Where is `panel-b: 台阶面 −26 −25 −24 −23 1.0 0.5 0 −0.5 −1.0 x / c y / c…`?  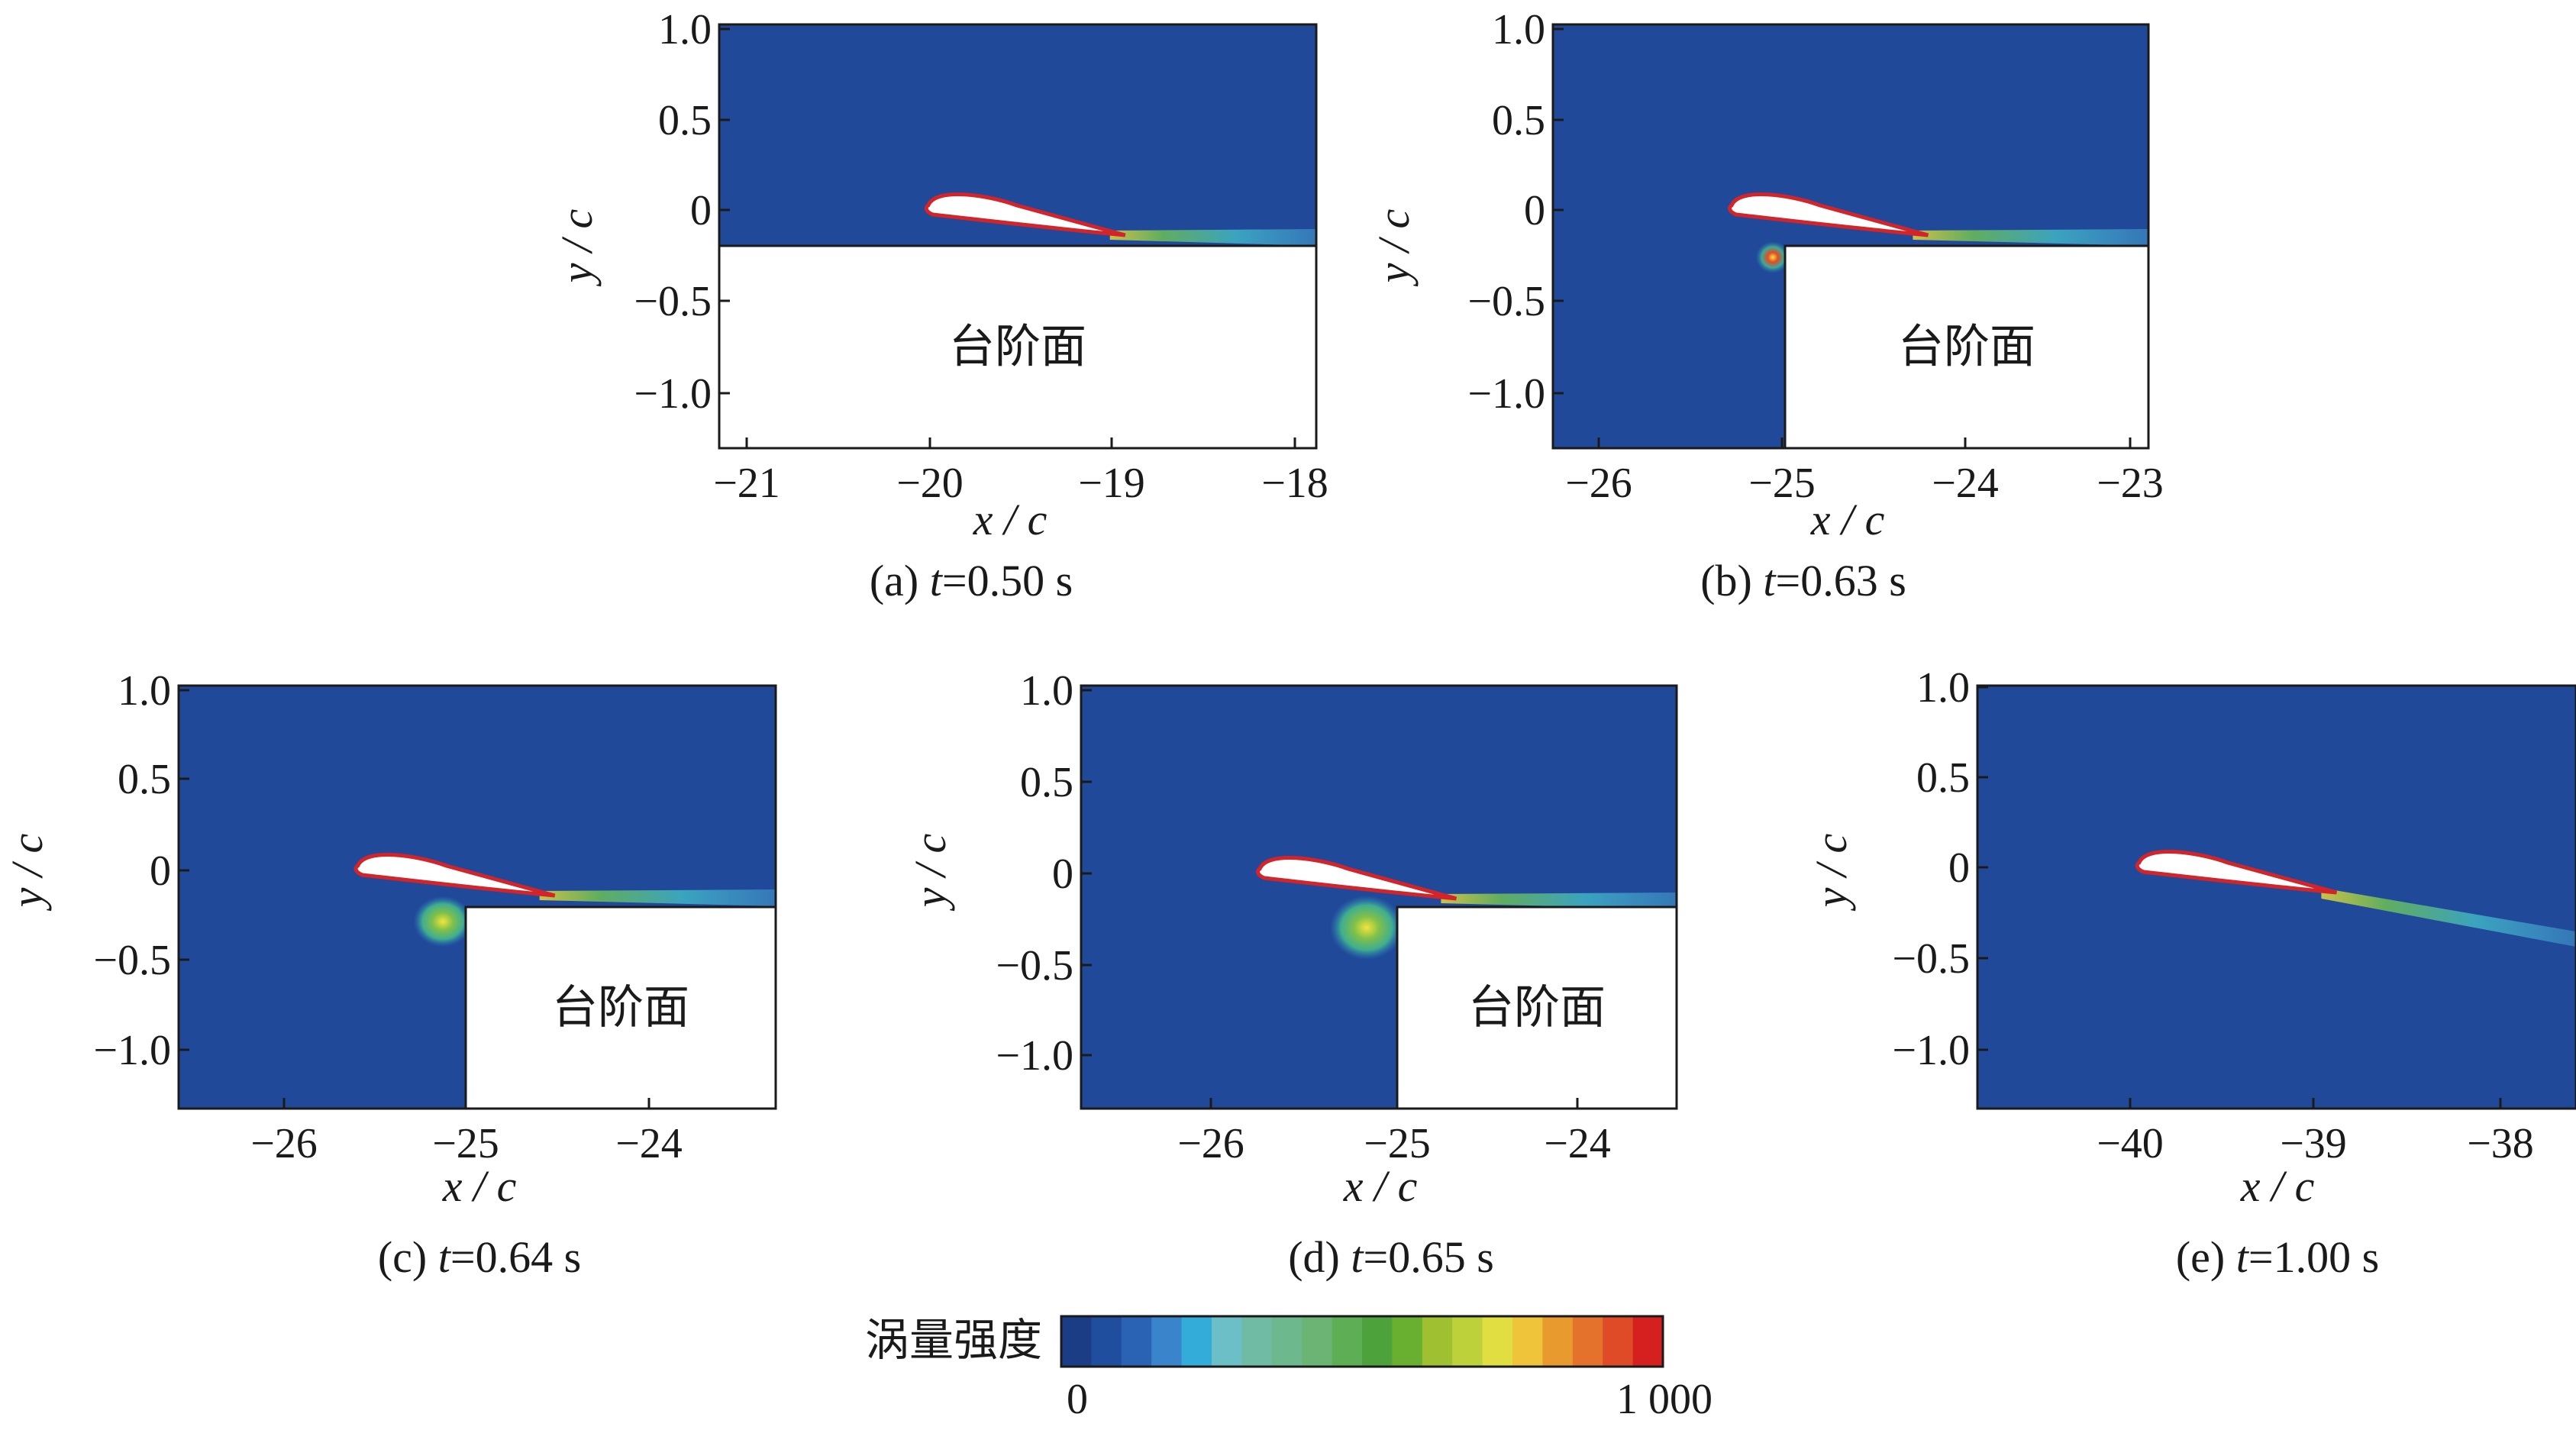
panel-b: 台阶面 −26 −25 −24 −23 1.0 0.5 0 −0.5 −1.0 x / c y / c… is located at coordinates (1766, 306).